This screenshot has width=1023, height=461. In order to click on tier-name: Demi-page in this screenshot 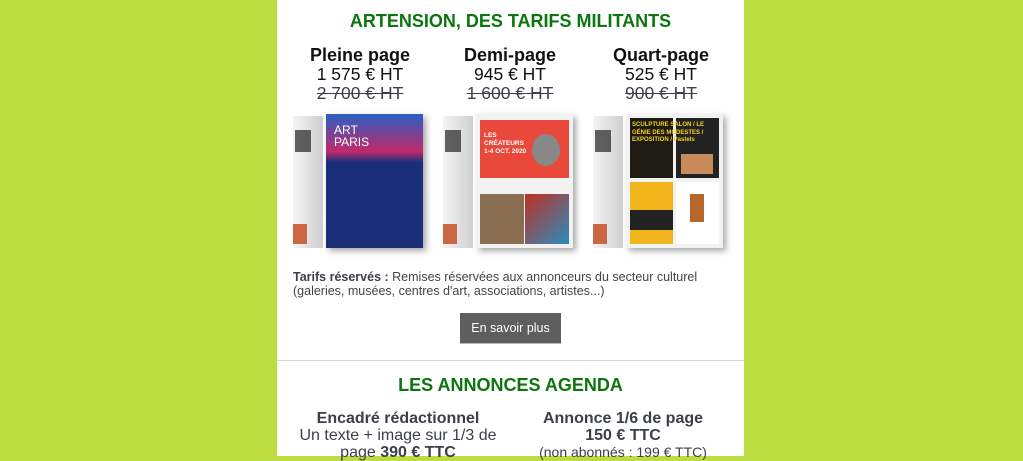, I will do `click(510, 55)`.